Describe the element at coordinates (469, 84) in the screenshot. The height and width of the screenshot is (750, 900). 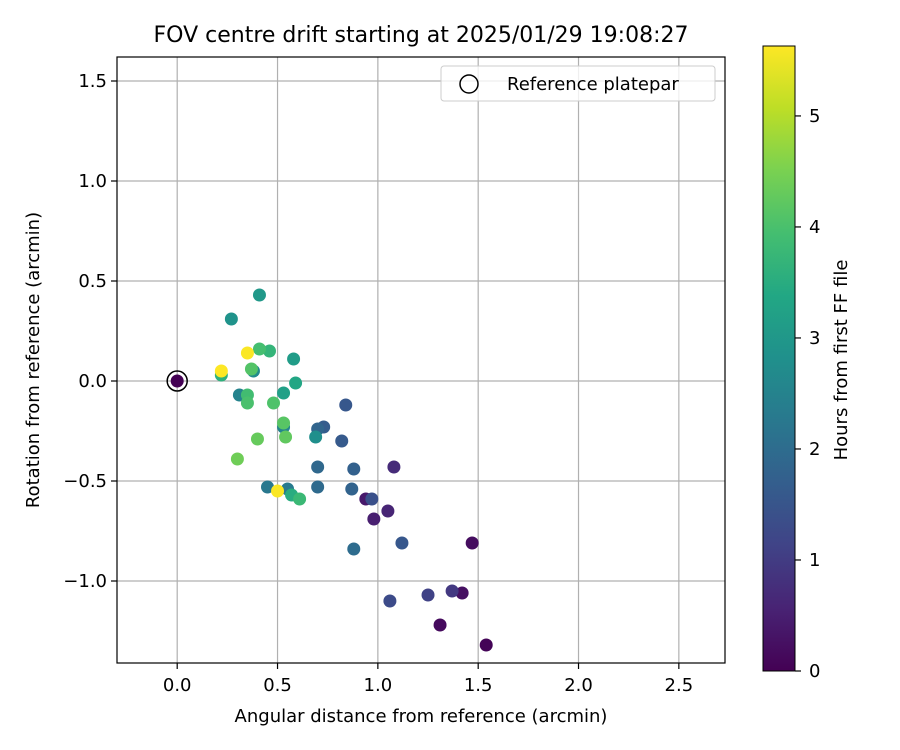
I see `legend-marker-reference` at that location.